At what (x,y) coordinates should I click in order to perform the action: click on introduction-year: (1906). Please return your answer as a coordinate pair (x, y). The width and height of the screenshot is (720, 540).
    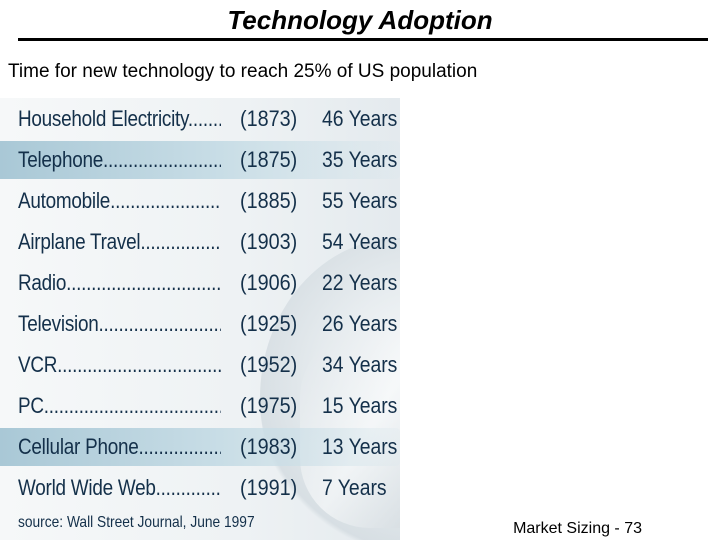
    Looking at the image, I should click on (269, 282).